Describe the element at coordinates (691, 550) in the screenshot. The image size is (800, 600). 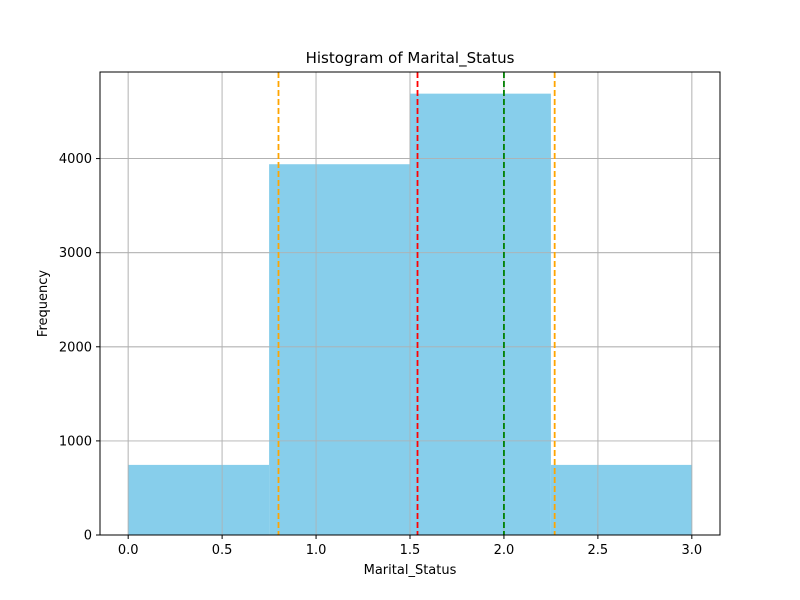
I see `x-tick-label: 3.0` at that location.